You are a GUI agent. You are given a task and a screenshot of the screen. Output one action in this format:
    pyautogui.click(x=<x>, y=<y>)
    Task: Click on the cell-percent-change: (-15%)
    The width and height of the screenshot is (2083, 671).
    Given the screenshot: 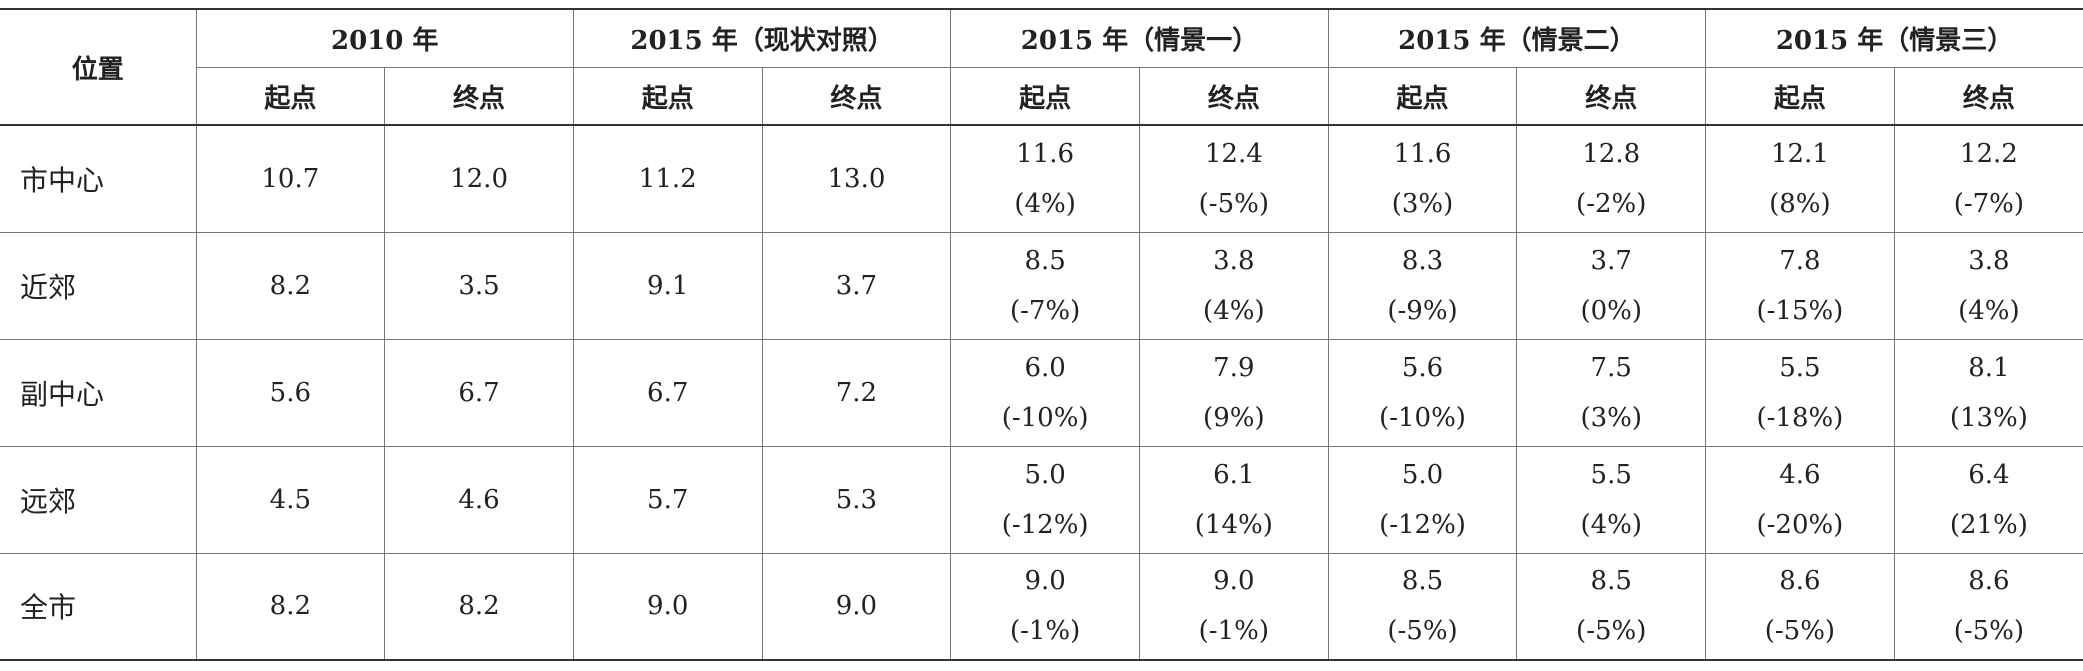 What is the action you would take?
    pyautogui.click(x=1800, y=310)
    